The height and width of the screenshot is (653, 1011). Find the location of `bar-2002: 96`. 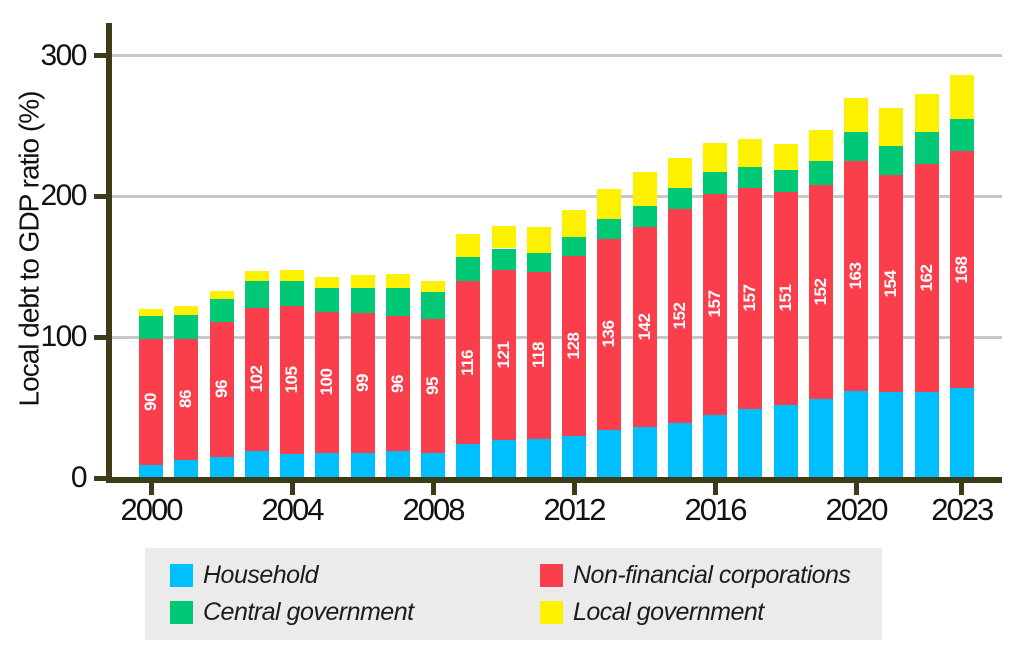

bar-2002: 96 is located at coordinates (221, 384).